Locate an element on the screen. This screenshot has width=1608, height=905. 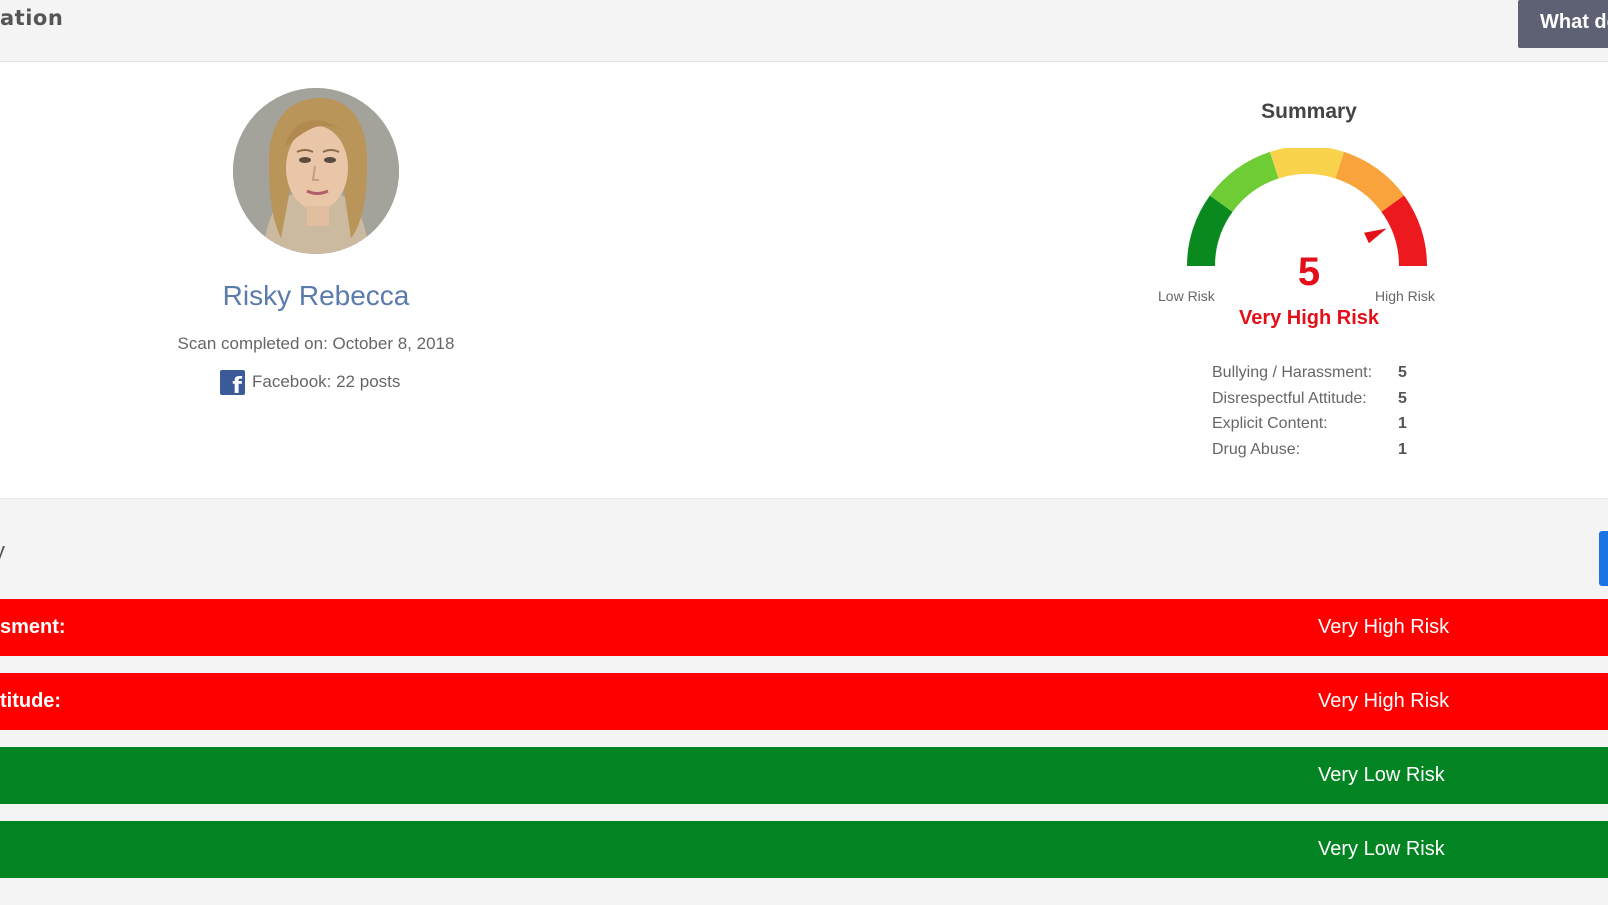
risk-score: 5 is located at coordinates (1309, 272).